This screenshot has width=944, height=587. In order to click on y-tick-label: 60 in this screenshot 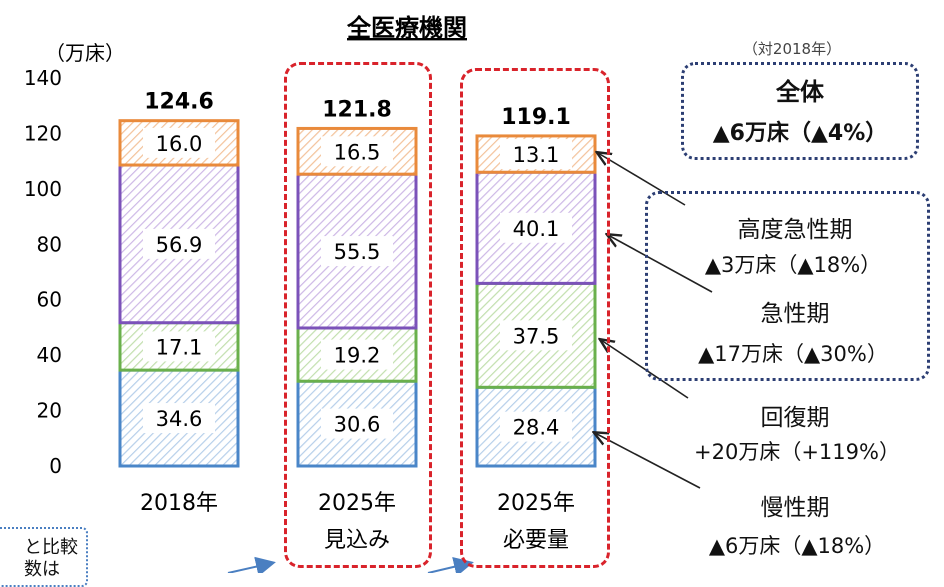, I will do `click(49, 300)`.